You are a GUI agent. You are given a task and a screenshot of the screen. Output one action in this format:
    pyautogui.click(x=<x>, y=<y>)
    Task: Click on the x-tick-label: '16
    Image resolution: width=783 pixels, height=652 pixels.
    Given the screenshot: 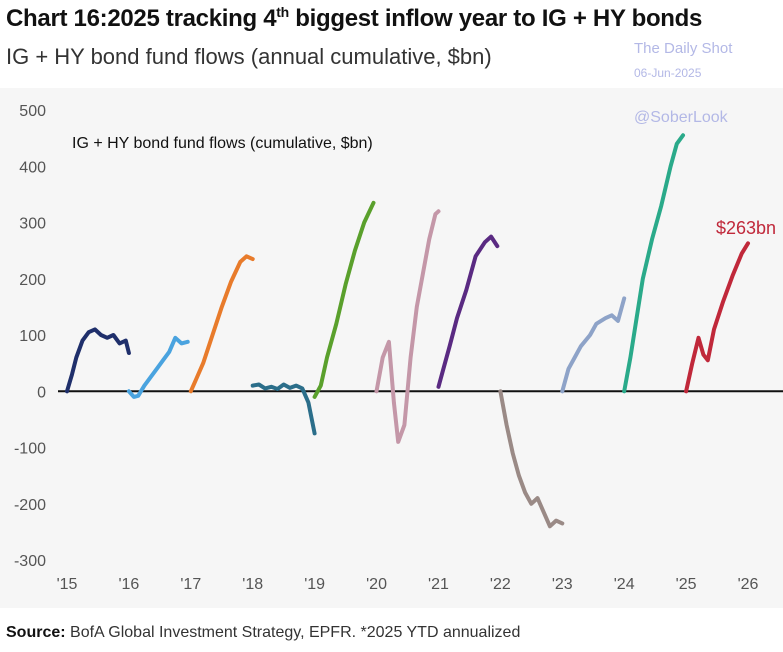 What is the action you would take?
    pyautogui.click(x=128, y=584)
    